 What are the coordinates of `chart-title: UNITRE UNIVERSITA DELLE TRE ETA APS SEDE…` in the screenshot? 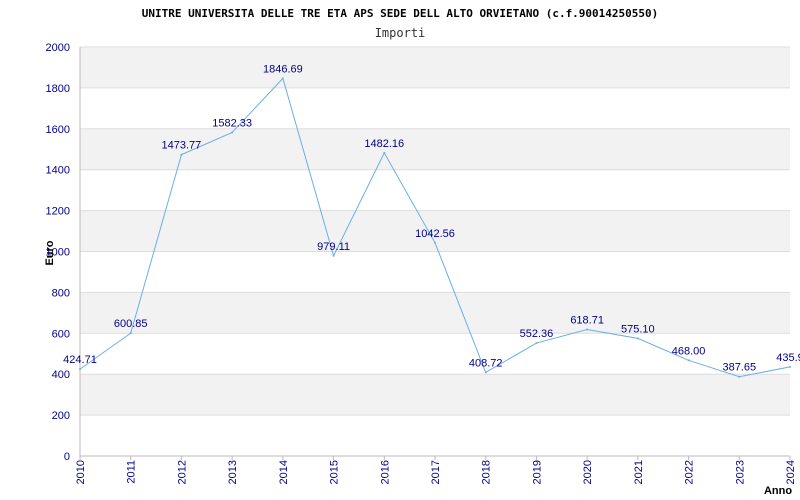 It's located at (400, 13).